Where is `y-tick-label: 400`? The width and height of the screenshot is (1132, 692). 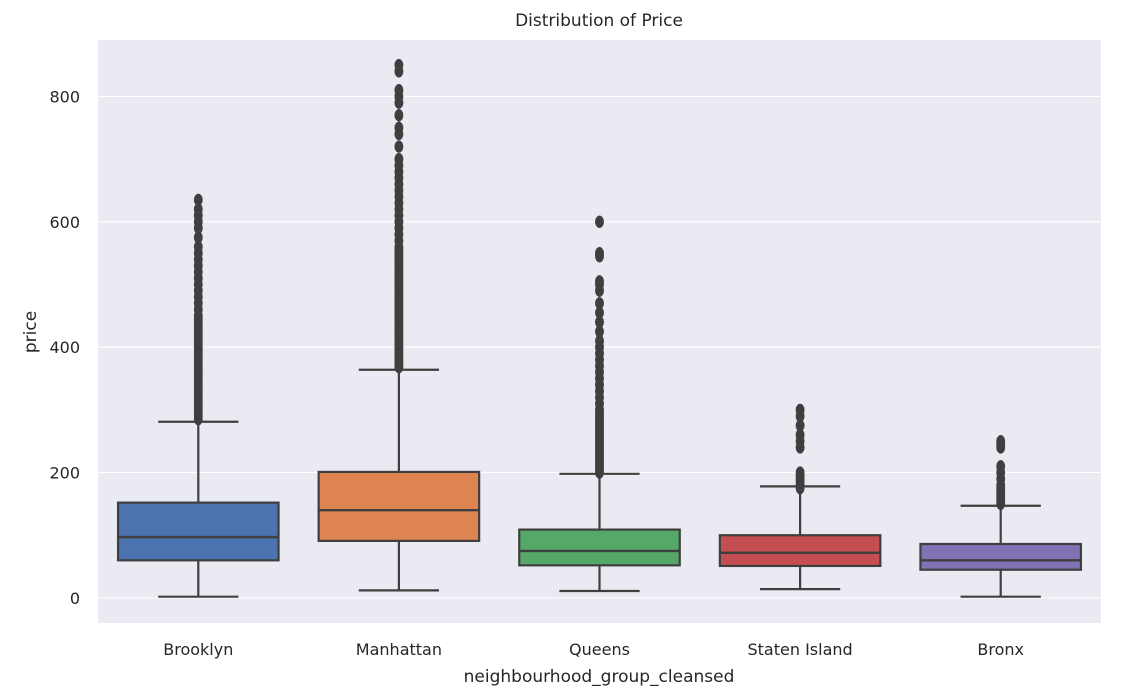
y-tick-label: 400 is located at coordinates (64, 347).